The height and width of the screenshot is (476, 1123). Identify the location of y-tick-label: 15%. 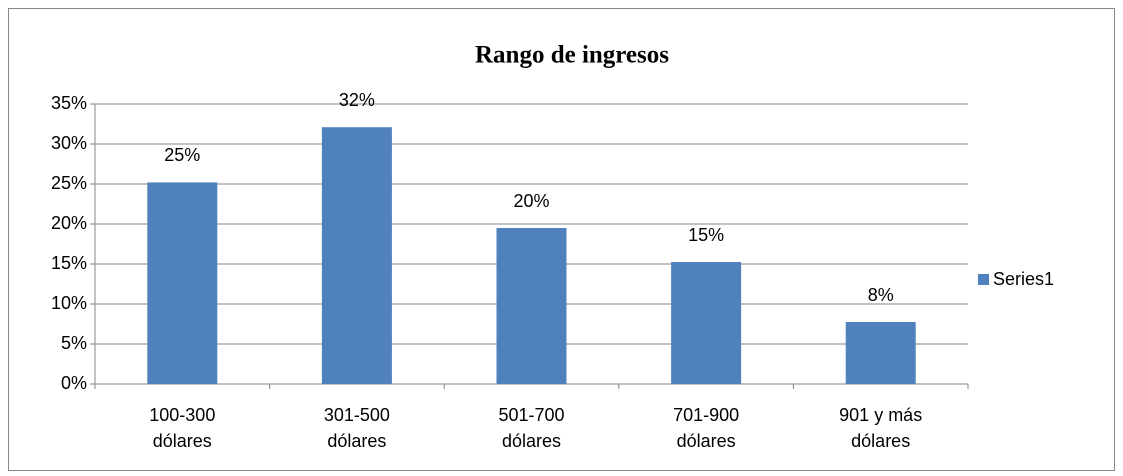
(69, 263).